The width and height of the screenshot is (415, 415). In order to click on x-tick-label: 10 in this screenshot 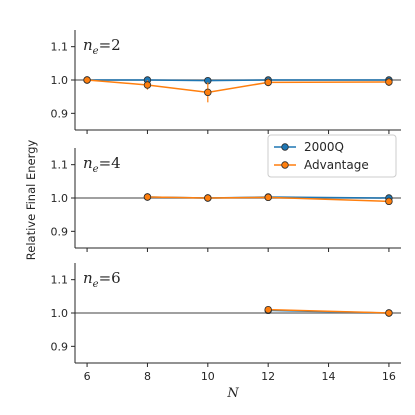, I will do `click(208, 376)`.